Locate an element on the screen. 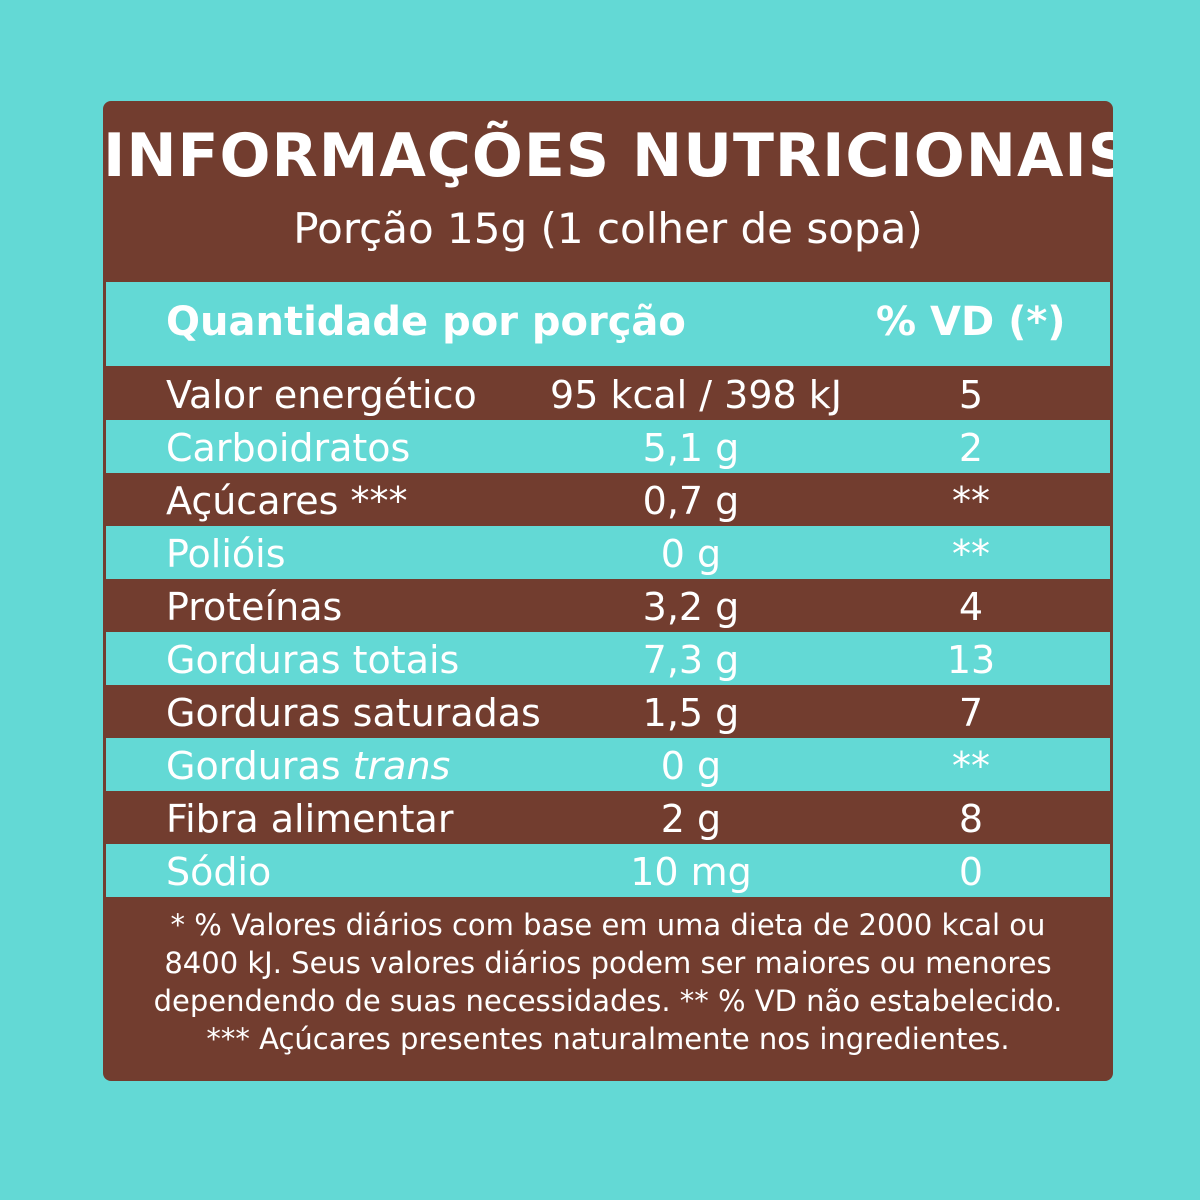 This screenshot has width=1200, height=1200. nutrient-vd: 5 is located at coordinates (971, 395).